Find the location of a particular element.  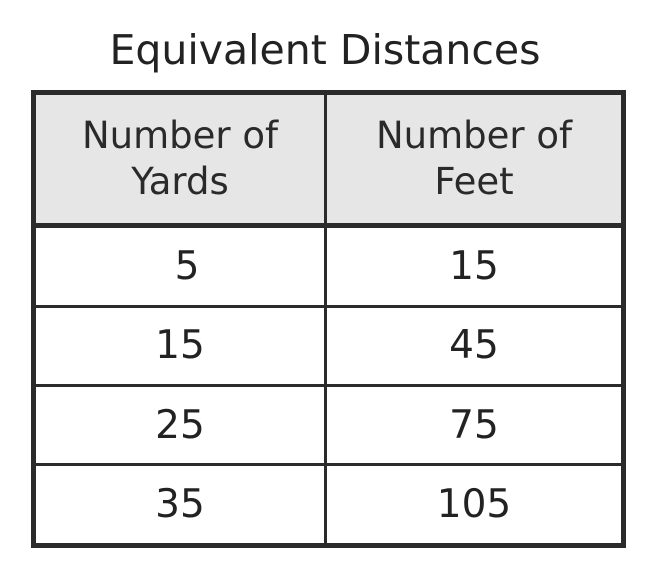

yards-cell: 5 is located at coordinates (179, 266).